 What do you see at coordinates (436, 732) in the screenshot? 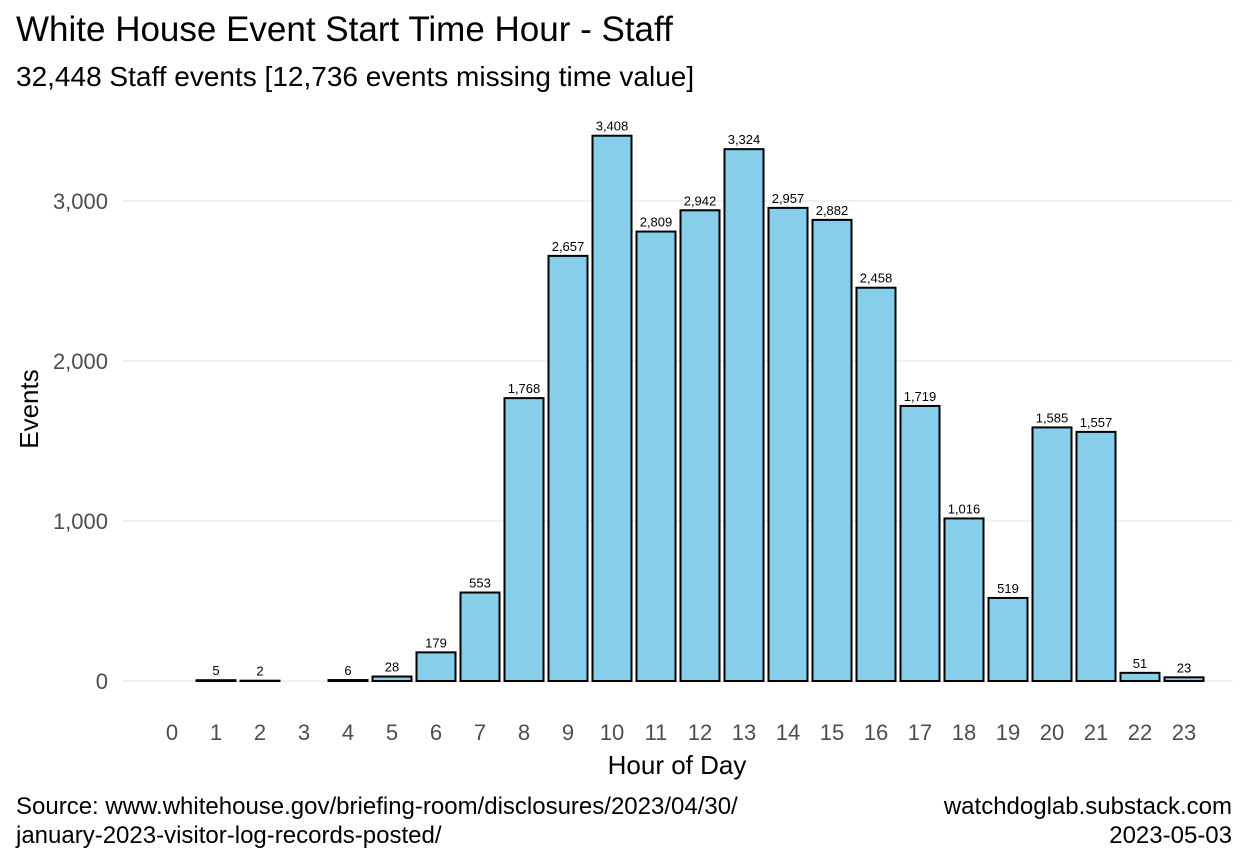
I see `x-tick-label: 6` at bounding box center [436, 732].